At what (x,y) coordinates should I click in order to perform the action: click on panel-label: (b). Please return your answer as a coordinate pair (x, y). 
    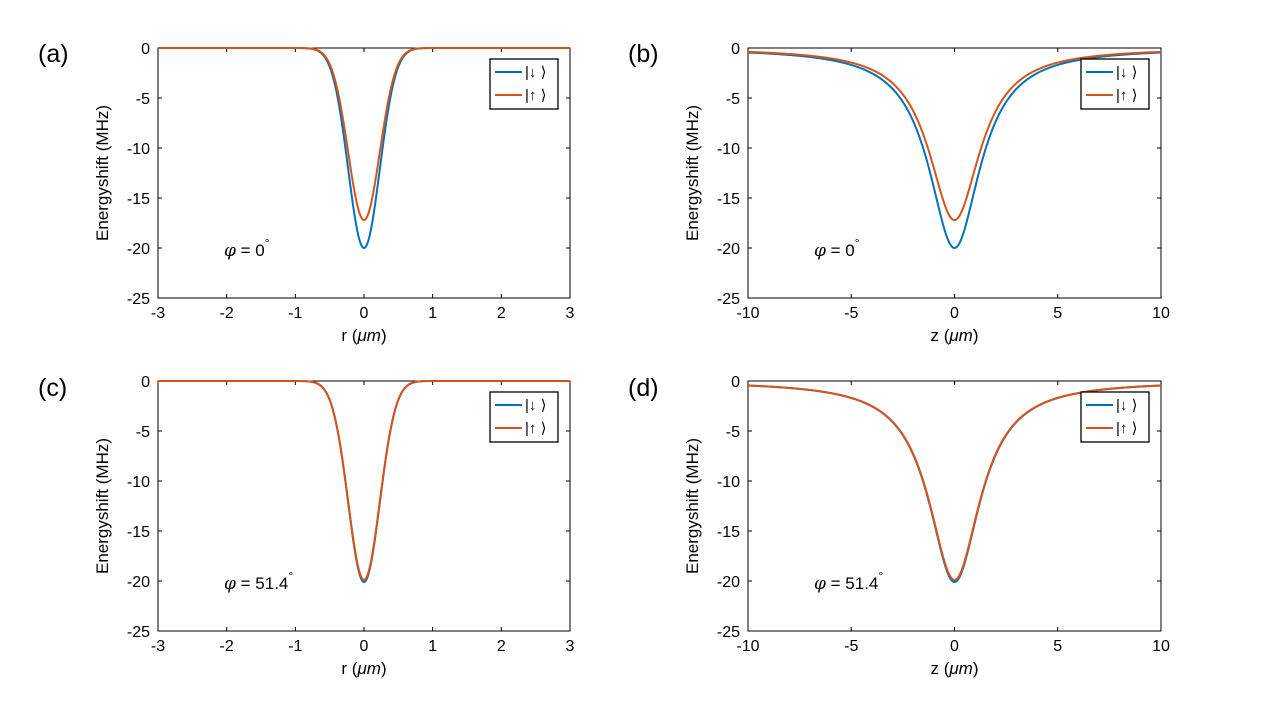
    Looking at the image, I should click on (643, 54).